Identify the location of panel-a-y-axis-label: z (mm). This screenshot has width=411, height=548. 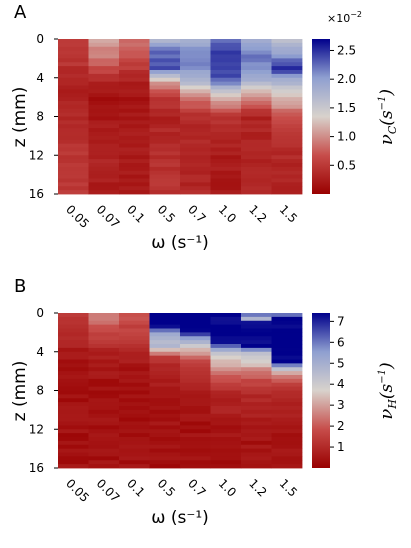
(20, 117).